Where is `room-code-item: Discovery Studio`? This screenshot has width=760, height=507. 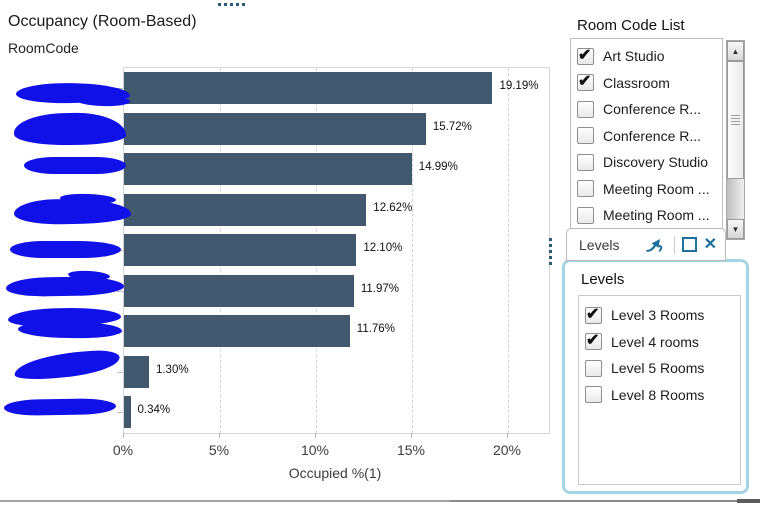
room-code-item: Discovery Studio is located at coordinates (646, 162).